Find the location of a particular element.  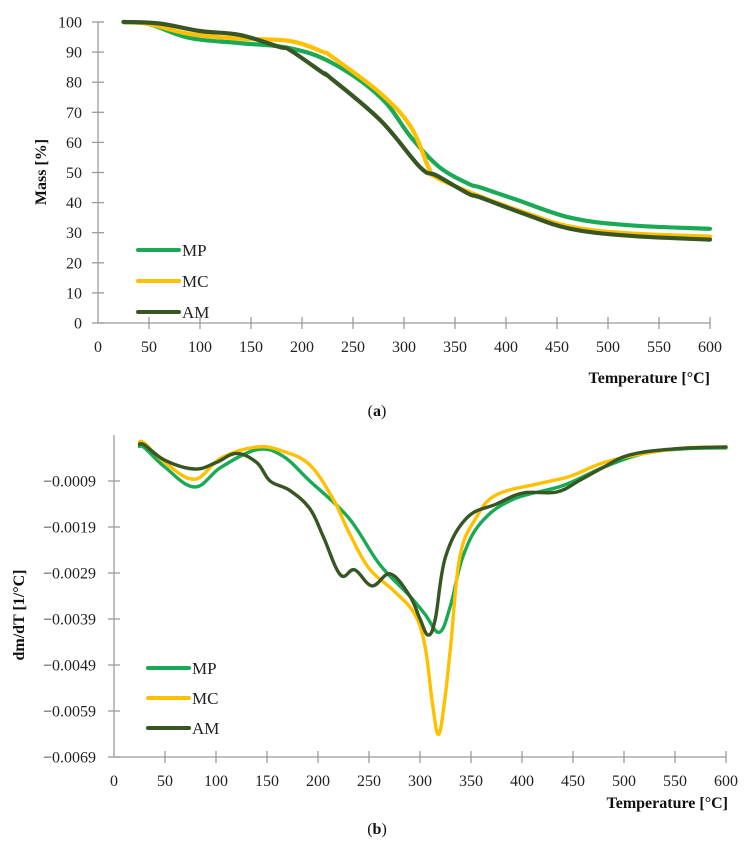

y-axis-title: dm/dT [1/°C] is located at coordinates (19, 614).